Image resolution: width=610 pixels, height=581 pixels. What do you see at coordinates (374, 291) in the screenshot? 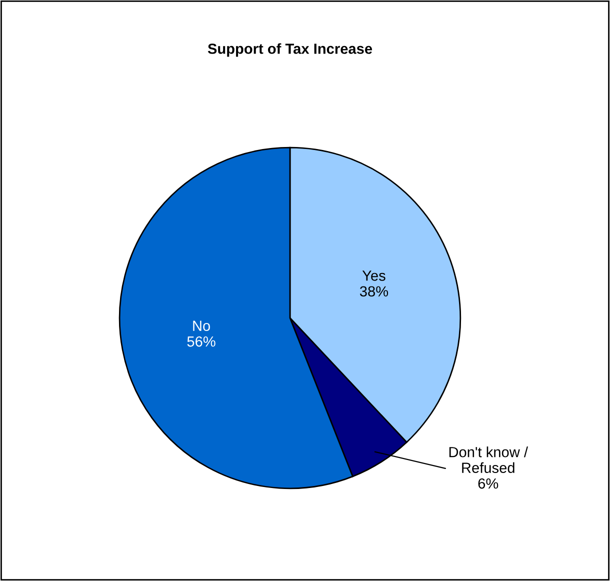
I see `data-label: 38%` at bounding box center [374, 291].